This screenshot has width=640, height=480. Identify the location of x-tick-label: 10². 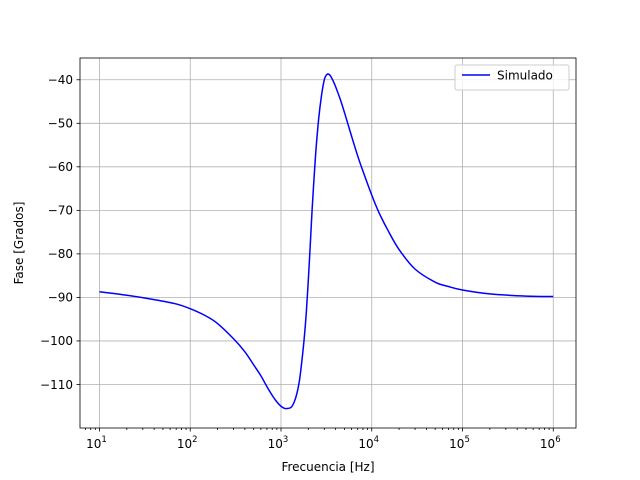
(187, 443).